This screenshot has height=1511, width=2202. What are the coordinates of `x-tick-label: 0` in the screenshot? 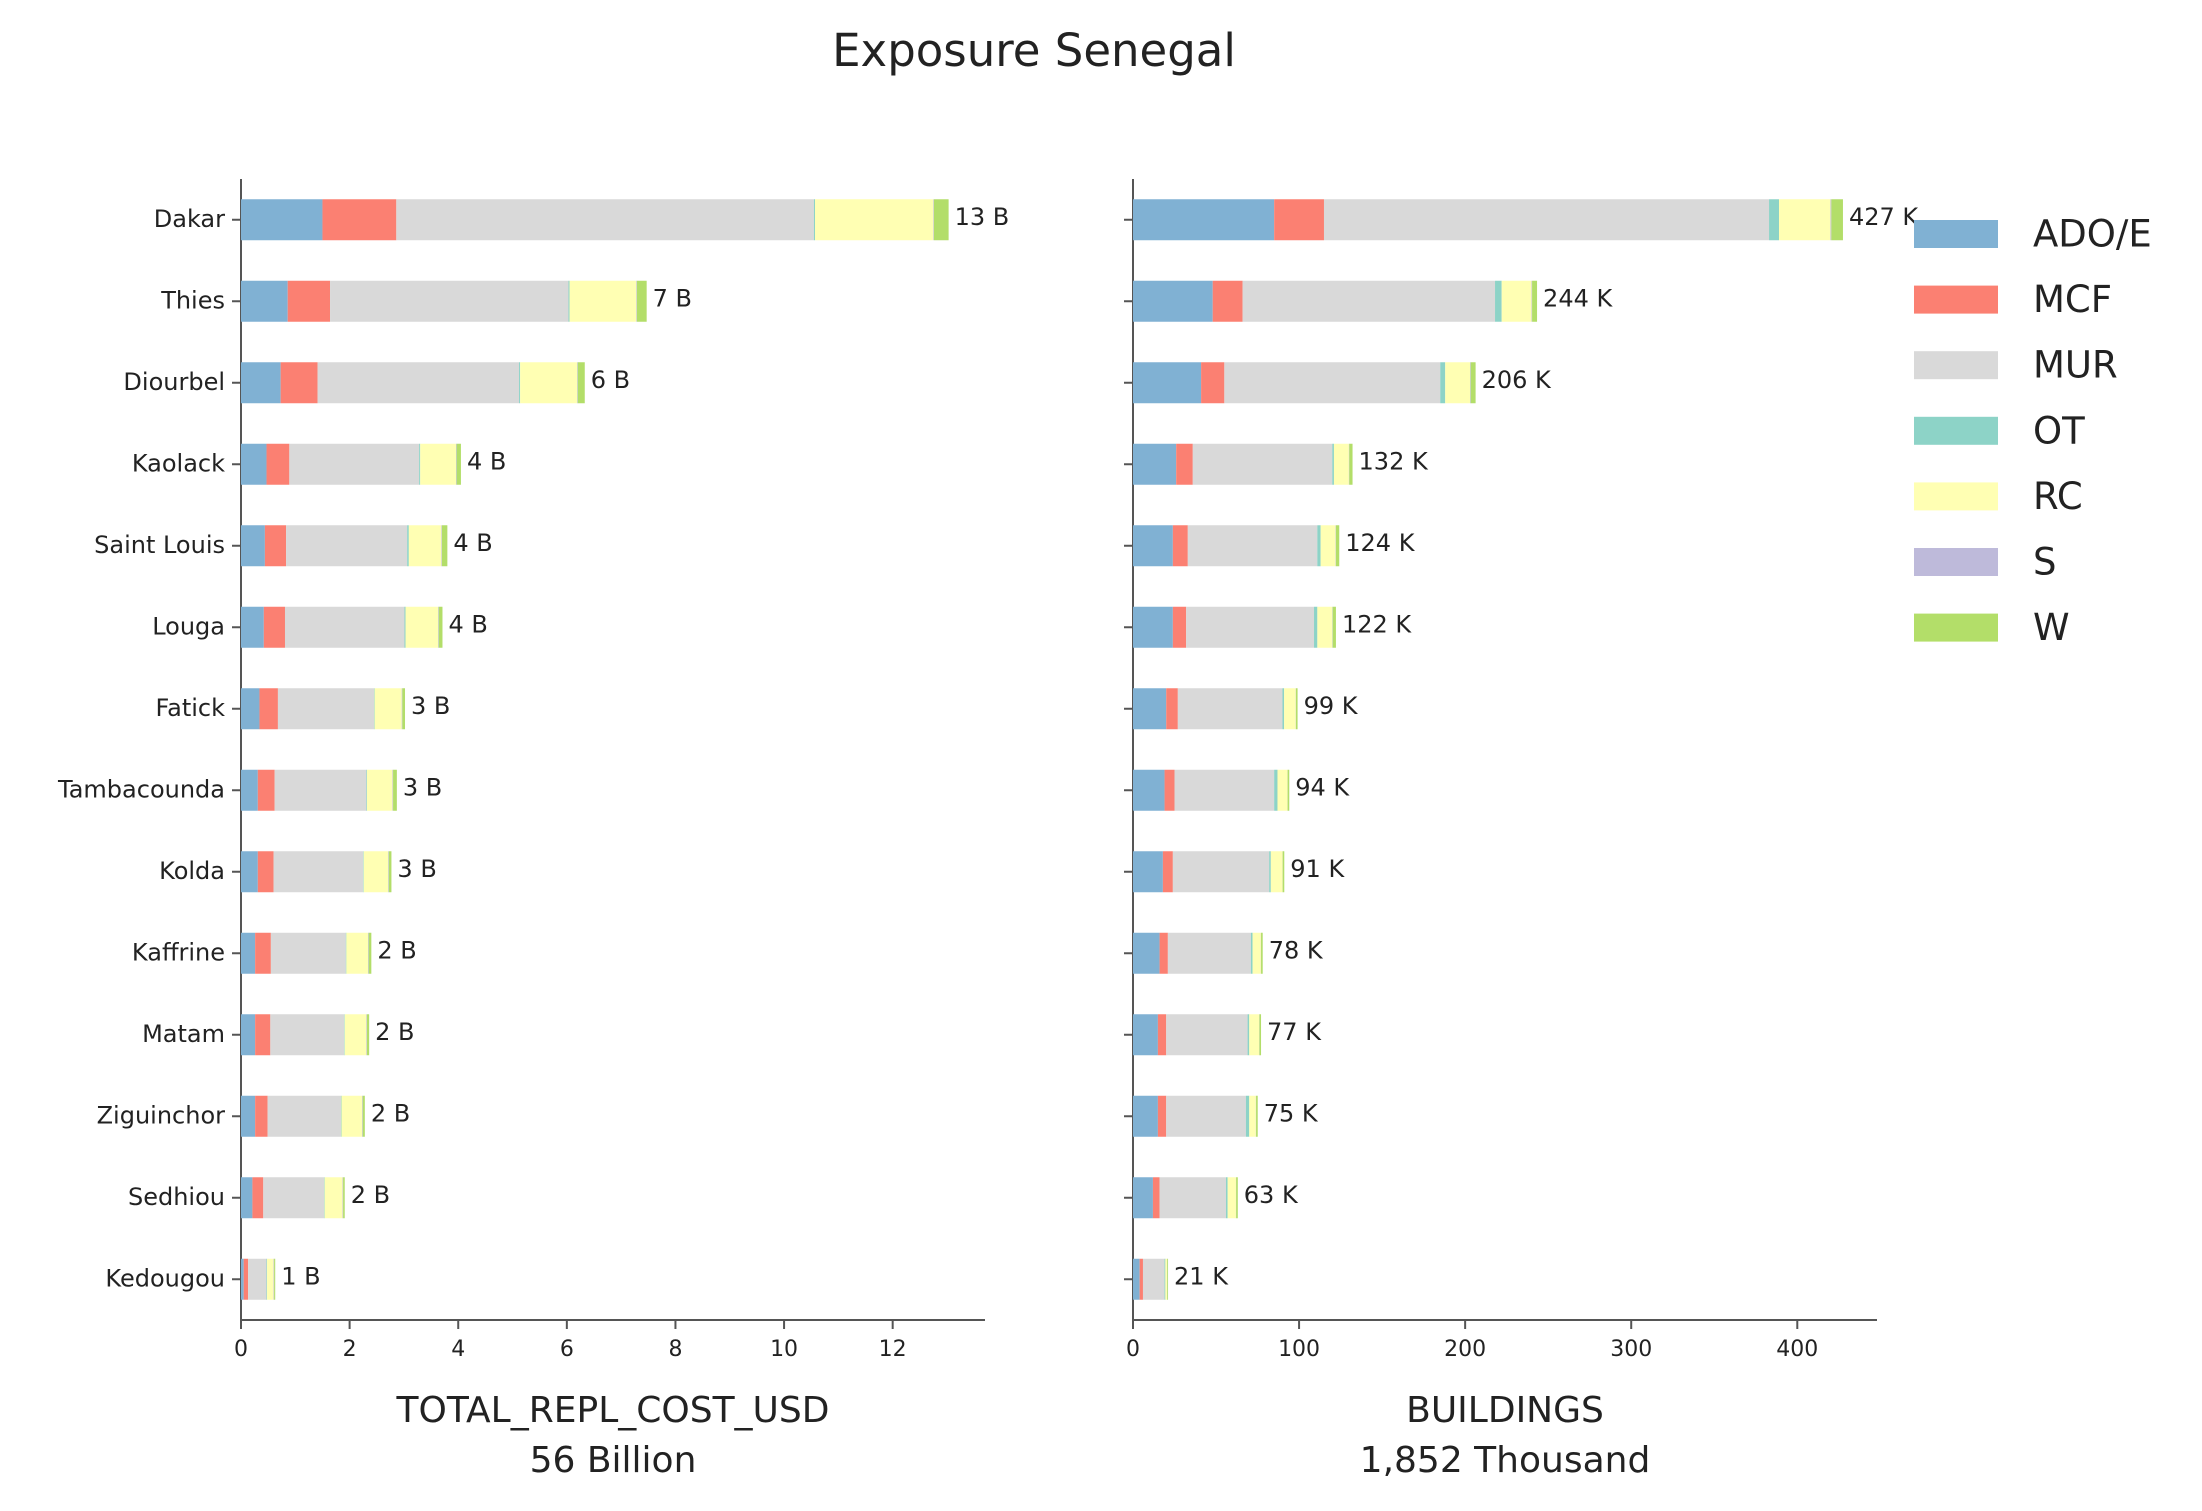 It's located at (1133, 1349).